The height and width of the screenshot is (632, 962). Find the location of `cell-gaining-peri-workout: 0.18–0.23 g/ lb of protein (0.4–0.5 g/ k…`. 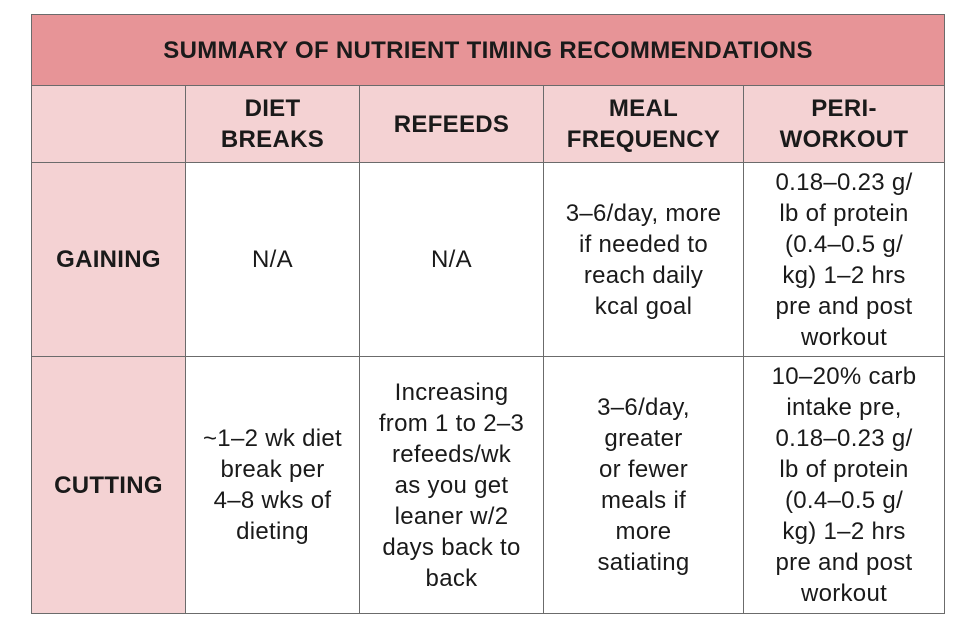

cell-gaining-peri-workout: 0.18–0.23 g/ lb of protein (0.4–0.5 g/ k… is located at coordinates (844, 259).